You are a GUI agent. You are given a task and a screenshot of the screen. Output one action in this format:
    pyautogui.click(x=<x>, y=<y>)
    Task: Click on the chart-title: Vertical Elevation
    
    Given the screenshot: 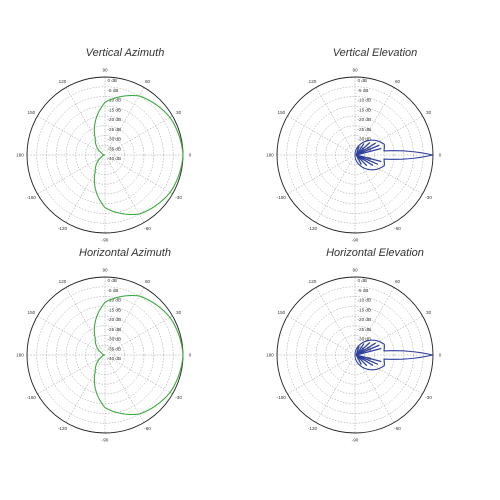 What is the action you would take?
    pyautogui.click(x=375, y=53)
    